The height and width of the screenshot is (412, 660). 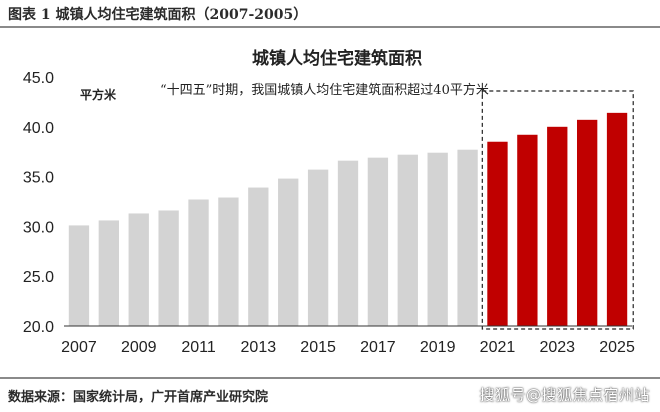 I want to click on bar-2015, so click(x=318, y=247).